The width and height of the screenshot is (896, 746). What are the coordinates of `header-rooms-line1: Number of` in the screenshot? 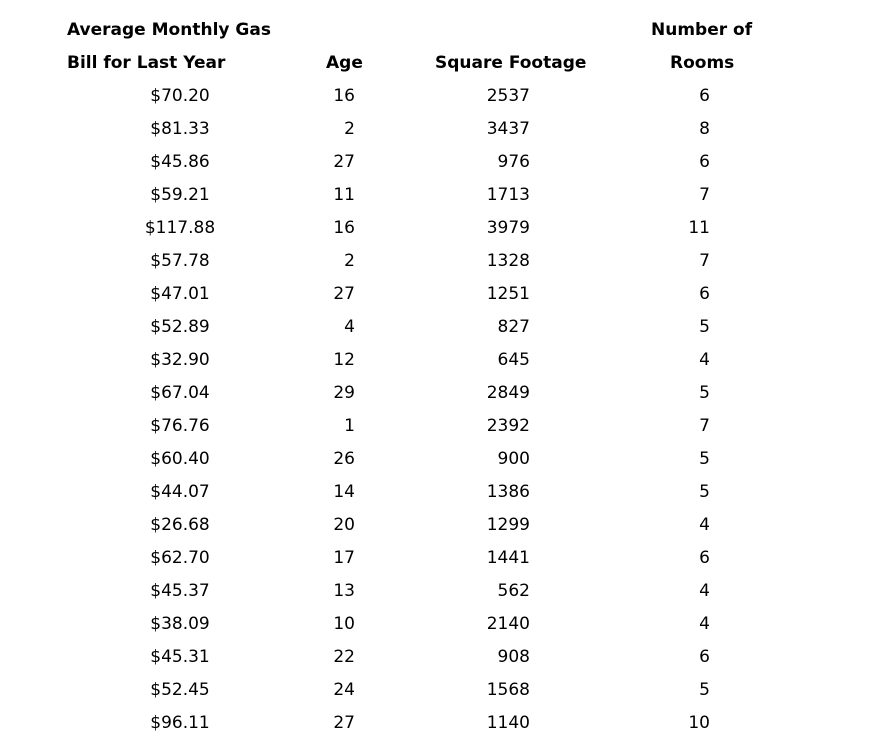 It's located at (702, 30).